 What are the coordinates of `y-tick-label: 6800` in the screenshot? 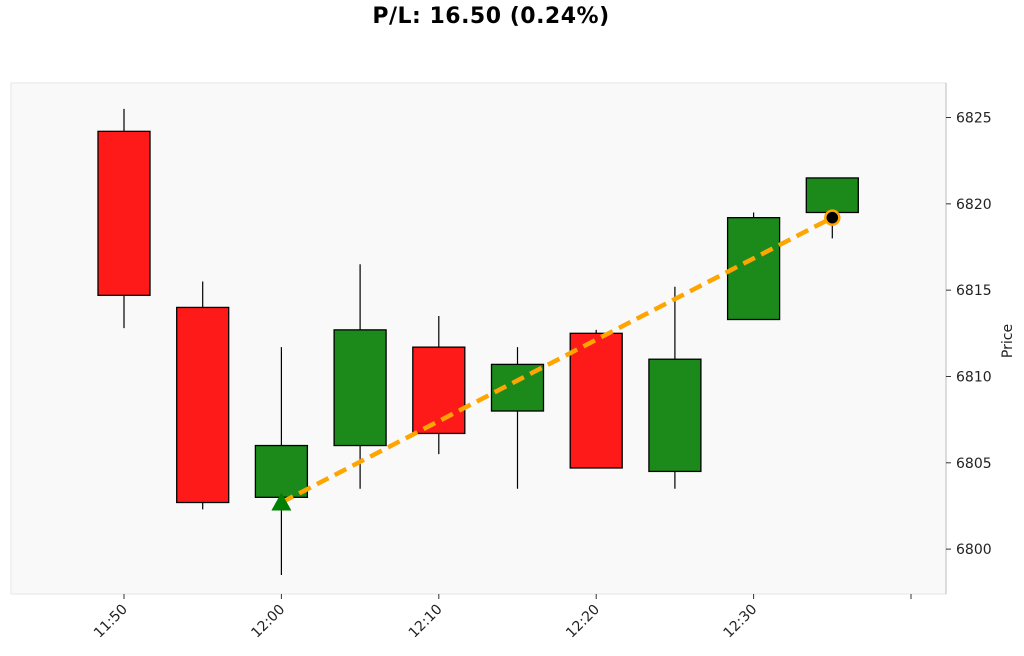 It's located at (974, 550).